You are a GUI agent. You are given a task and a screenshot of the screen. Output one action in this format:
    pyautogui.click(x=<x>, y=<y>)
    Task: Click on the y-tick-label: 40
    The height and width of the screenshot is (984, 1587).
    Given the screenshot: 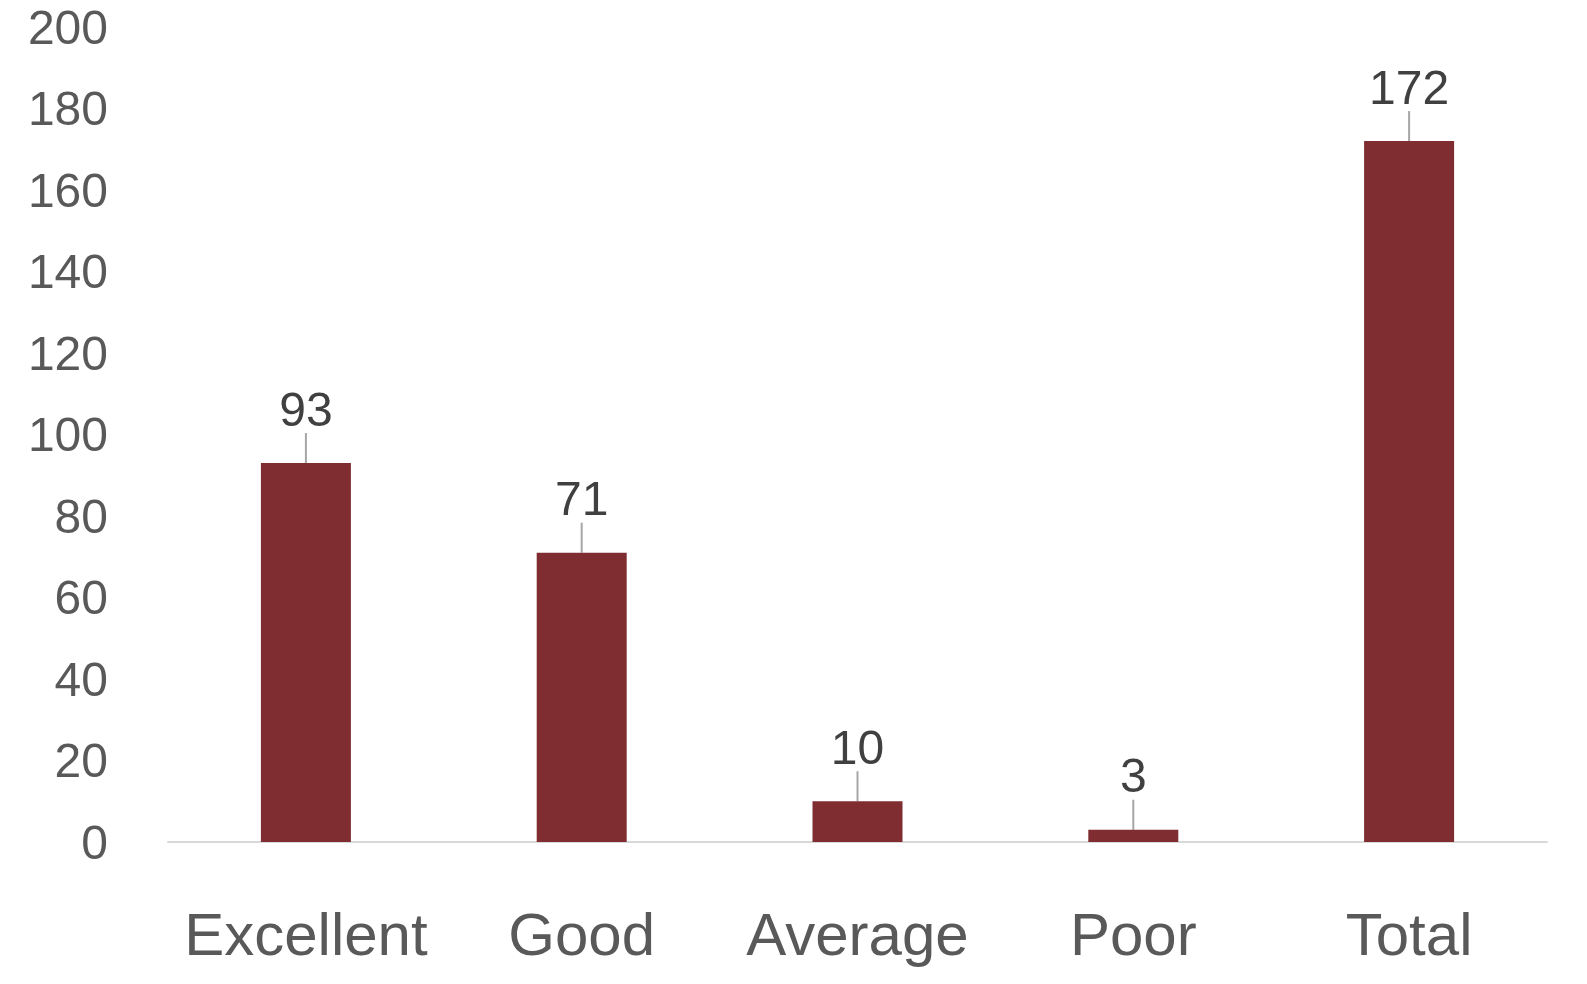 What is the action you would take?
    pyautogui.click(x=81, y=679)
    